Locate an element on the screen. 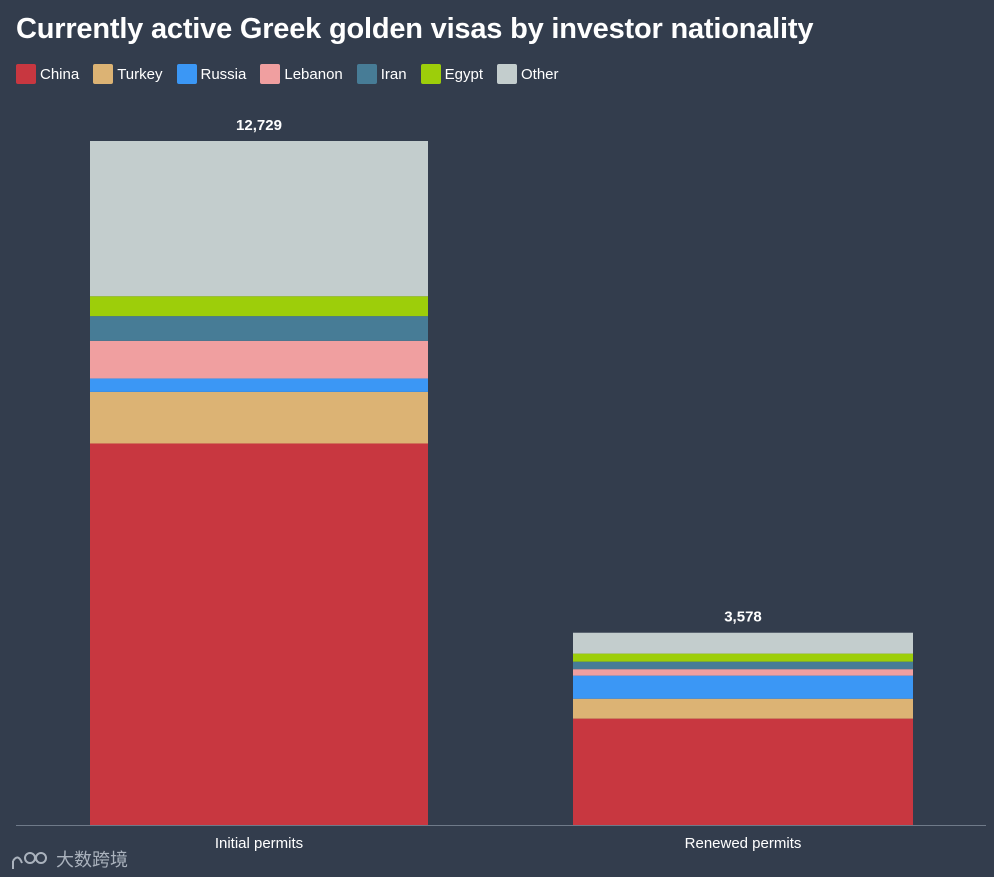  bar-segment-turkey-initial is located at coordinates (259, 417).